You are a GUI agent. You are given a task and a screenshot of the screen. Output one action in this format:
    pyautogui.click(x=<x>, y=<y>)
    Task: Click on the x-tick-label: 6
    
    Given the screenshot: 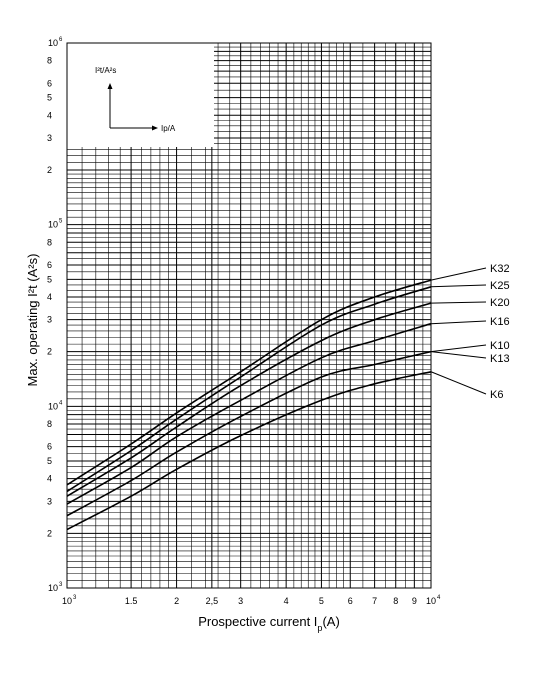 What is the action you would take?
    pyautogui.click(x=350, y=601)
    